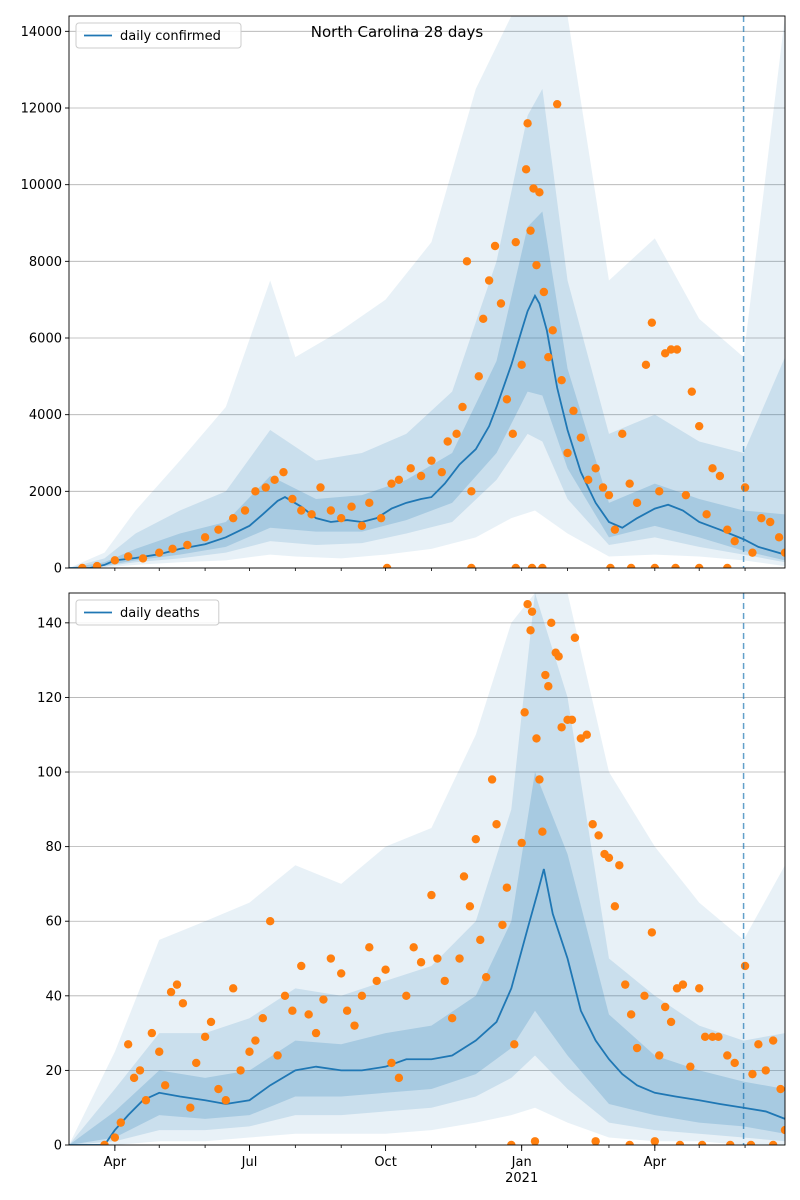 The image size is (800, 1200). What do you see at coordinates (58, 1146) in the screenshot?
I see `y-tick-label: 0` at bounding box center [58, 1146].